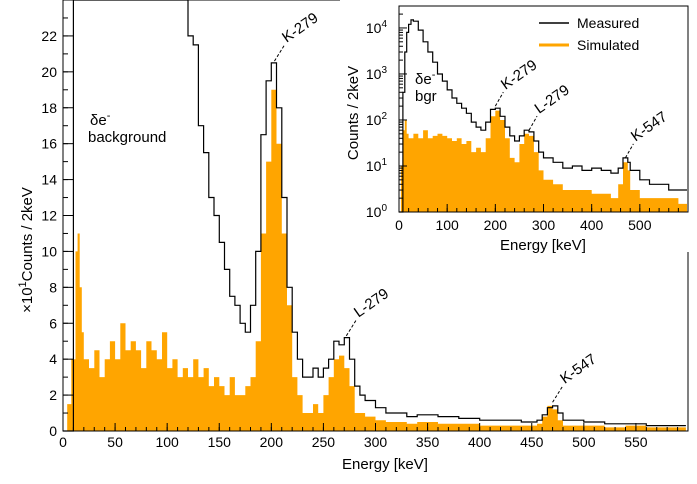  Describe the element at coordinates (608, 23) in the screenshot. I see `legend-label-measured: Measured` at that location.